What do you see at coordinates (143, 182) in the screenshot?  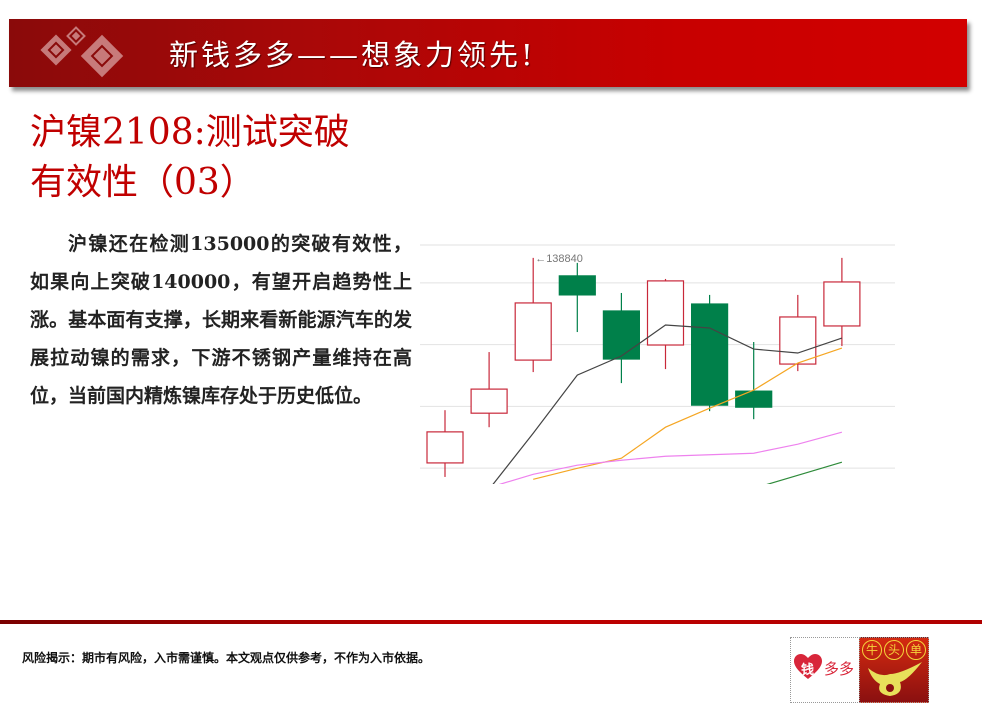 I see `slide-title-line2: 有效性（03）` at bounding box center [143, 182].